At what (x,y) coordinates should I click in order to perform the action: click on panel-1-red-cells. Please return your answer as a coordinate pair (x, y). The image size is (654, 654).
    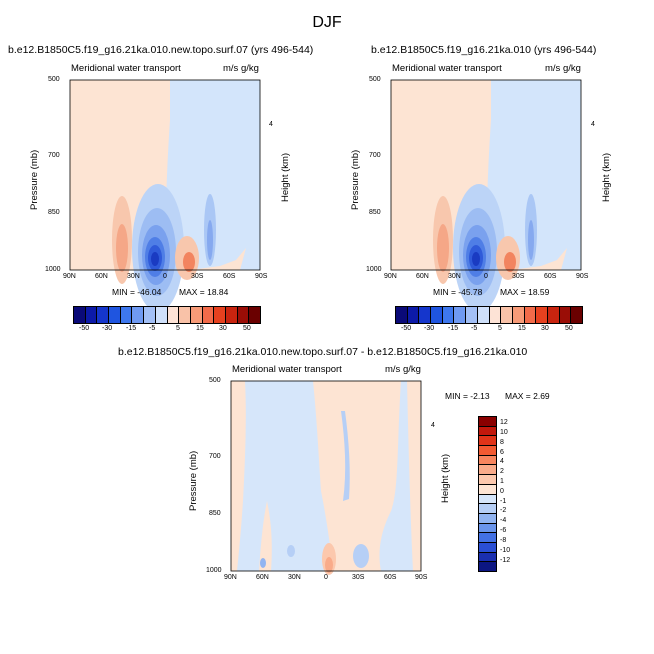
    Looking at the image, I should click on (155, 240).